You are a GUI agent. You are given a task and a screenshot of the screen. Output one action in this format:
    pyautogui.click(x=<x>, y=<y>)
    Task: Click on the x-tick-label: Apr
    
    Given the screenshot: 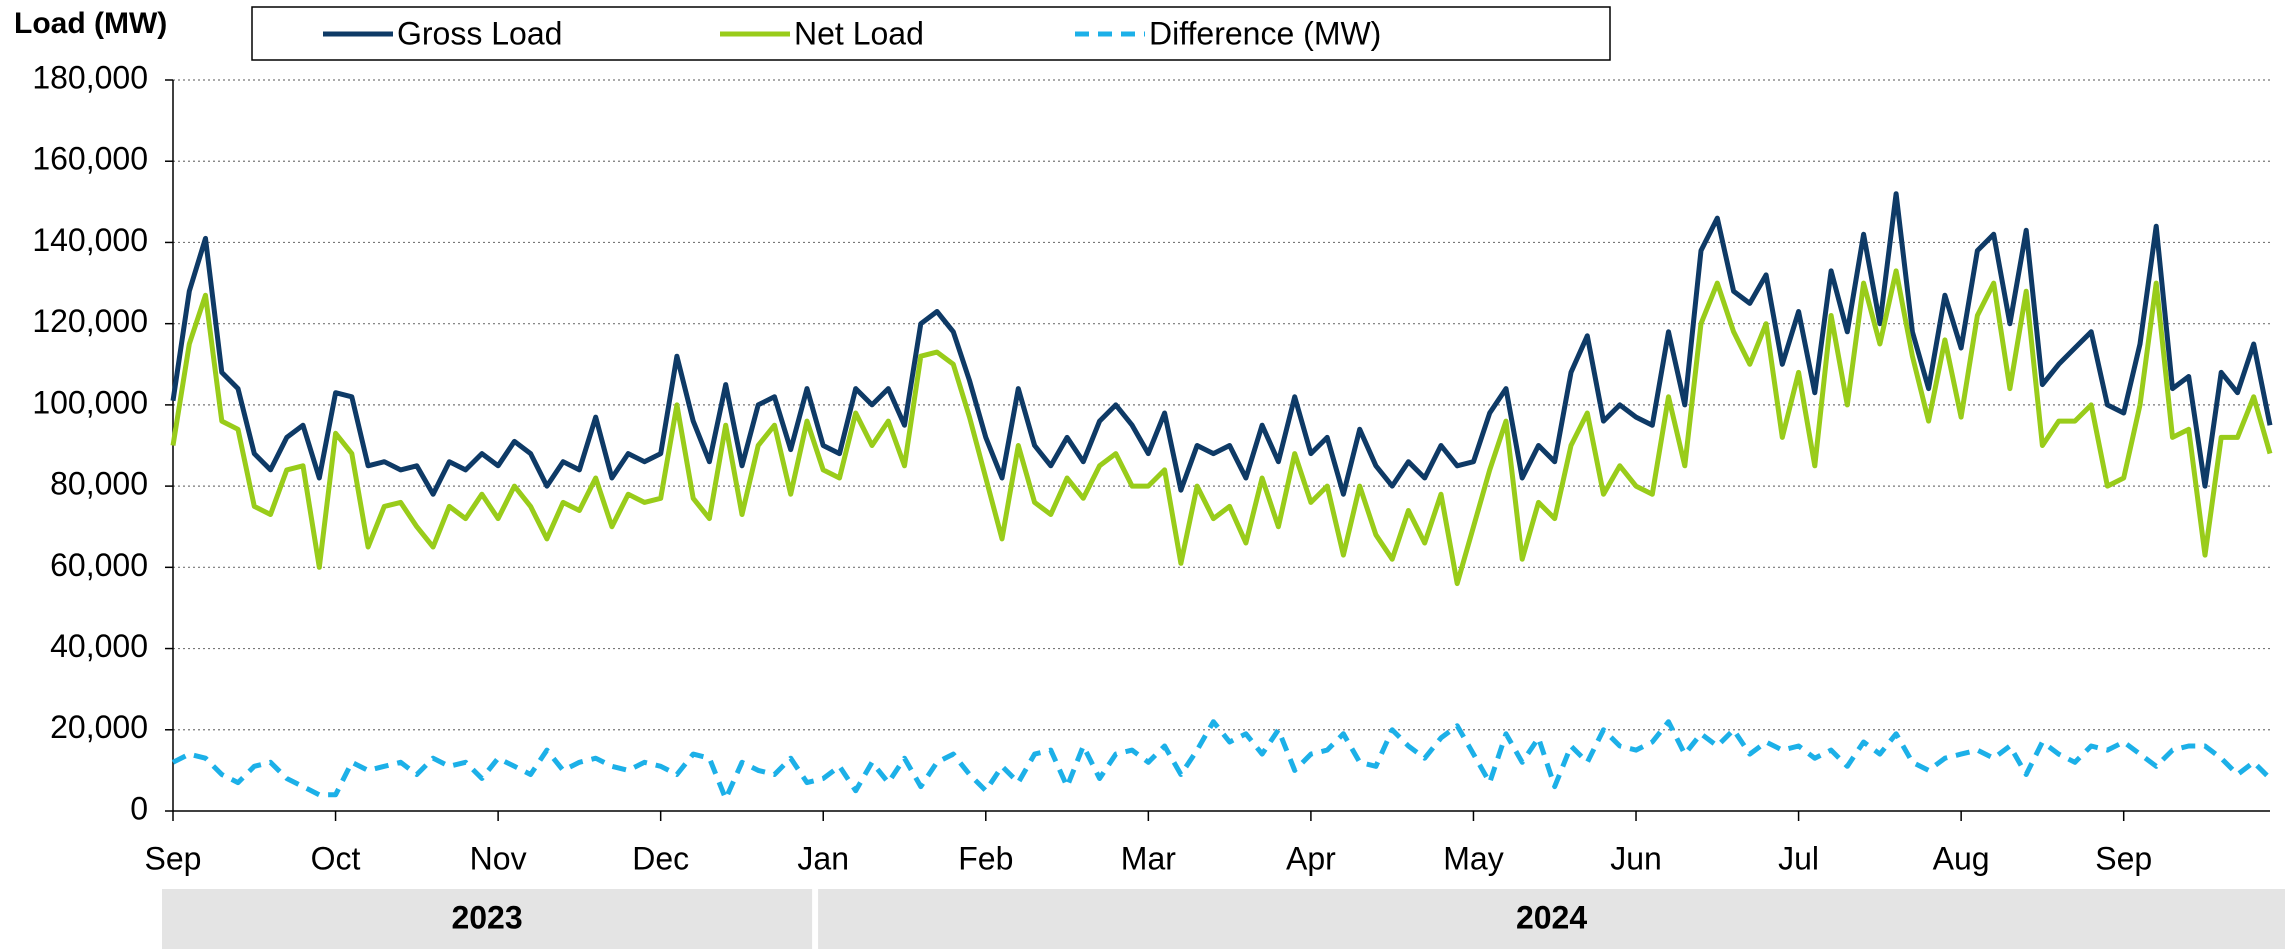 What is the action you would take?
    pyautogui.click(x=1311, y=858)
    